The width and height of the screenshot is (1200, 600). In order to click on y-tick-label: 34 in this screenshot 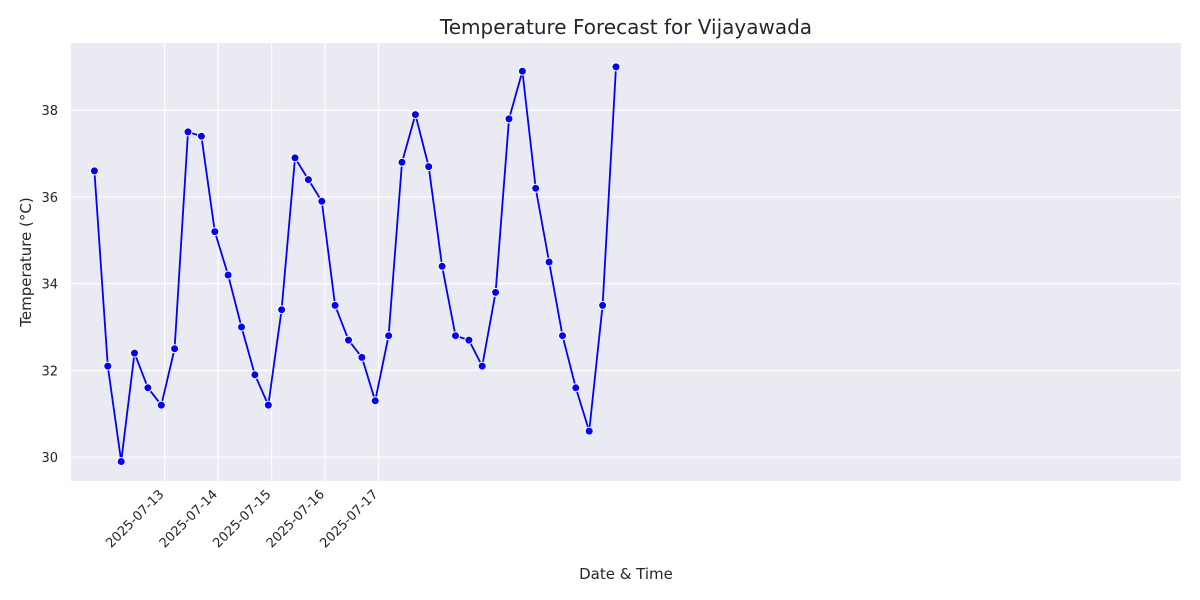, I will do `click(49, 285)`.